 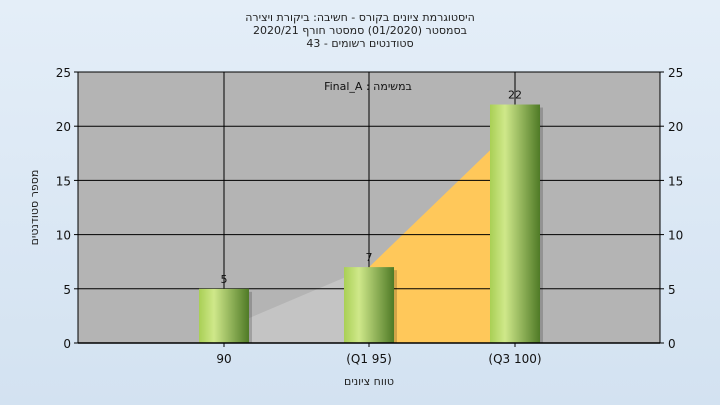 I want to click on chart-title-line-3: סטודנטים רשומים - 43, so click(x=360, y=43).